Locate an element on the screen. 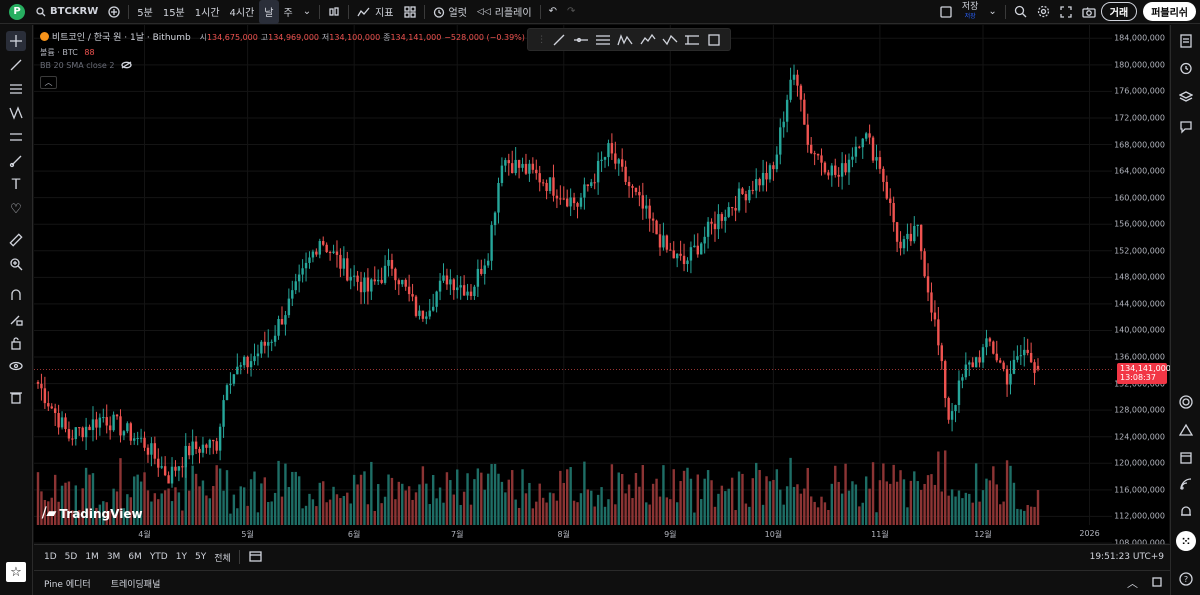 This screenshot has width=1200, height=595. settings-button is located at coordinates (1043, 12).